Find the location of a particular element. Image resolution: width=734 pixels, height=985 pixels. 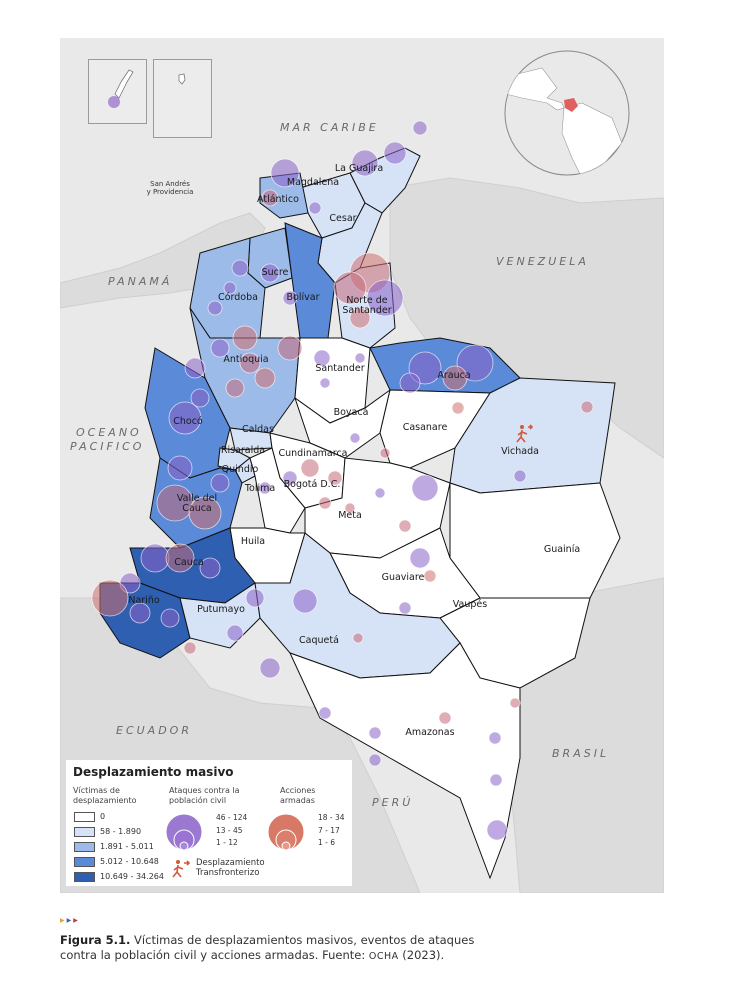

dept-vichada: Vichada is located at coordinates (520, 451).